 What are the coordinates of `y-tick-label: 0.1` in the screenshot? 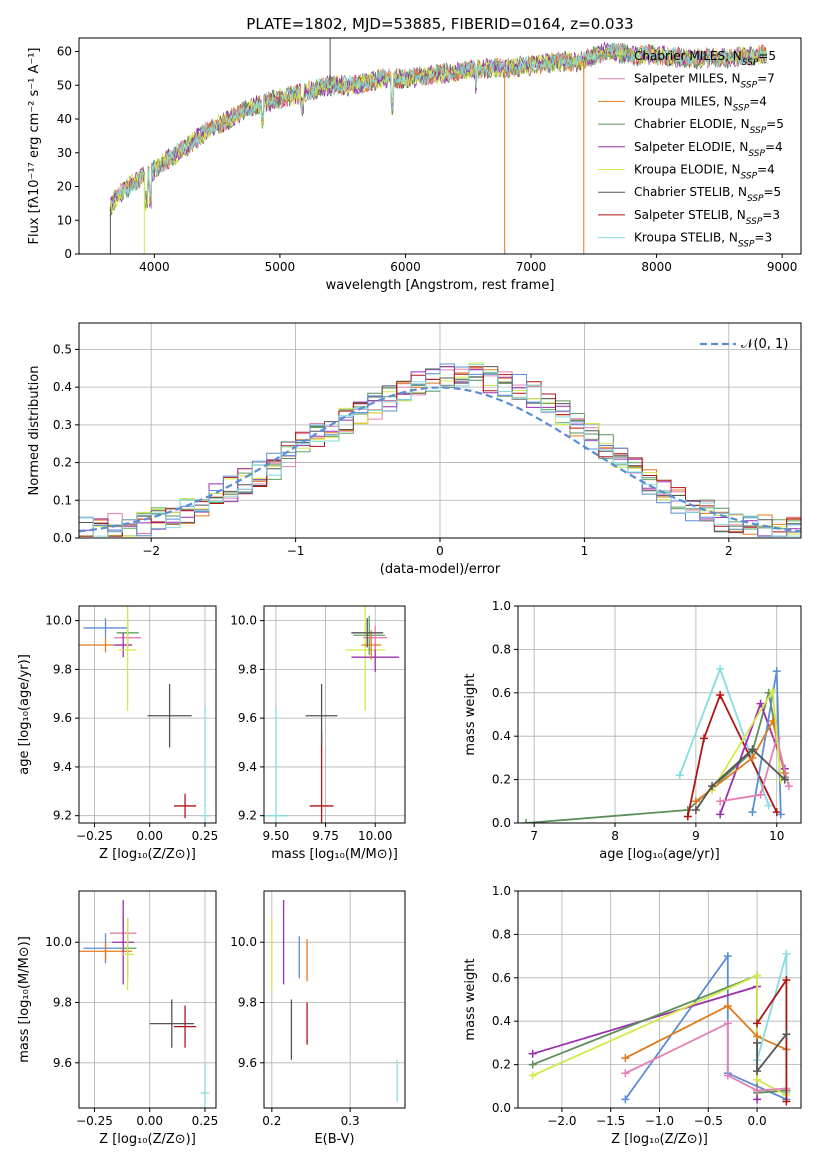 It's located at (62, 500).